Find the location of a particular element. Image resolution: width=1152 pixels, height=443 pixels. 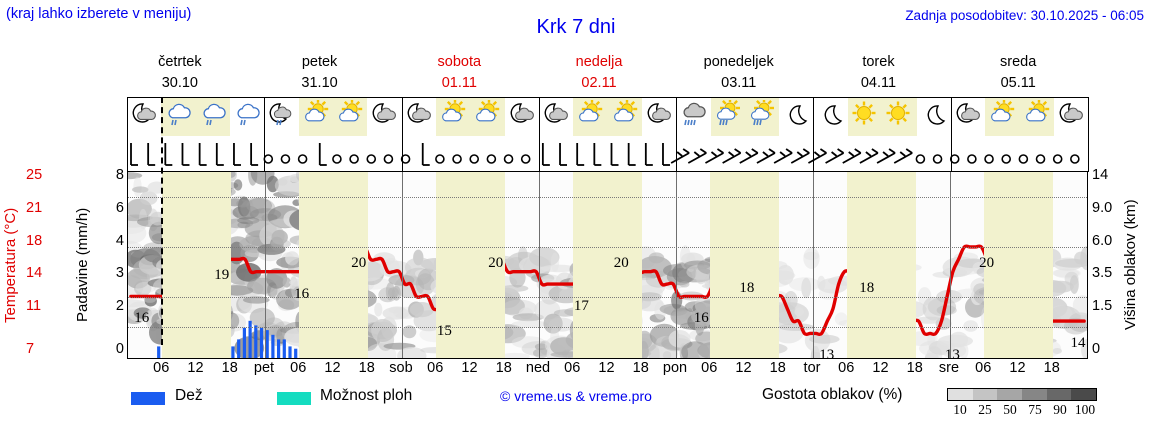

precip-tick: 6 is located at coordinates (119, 207).